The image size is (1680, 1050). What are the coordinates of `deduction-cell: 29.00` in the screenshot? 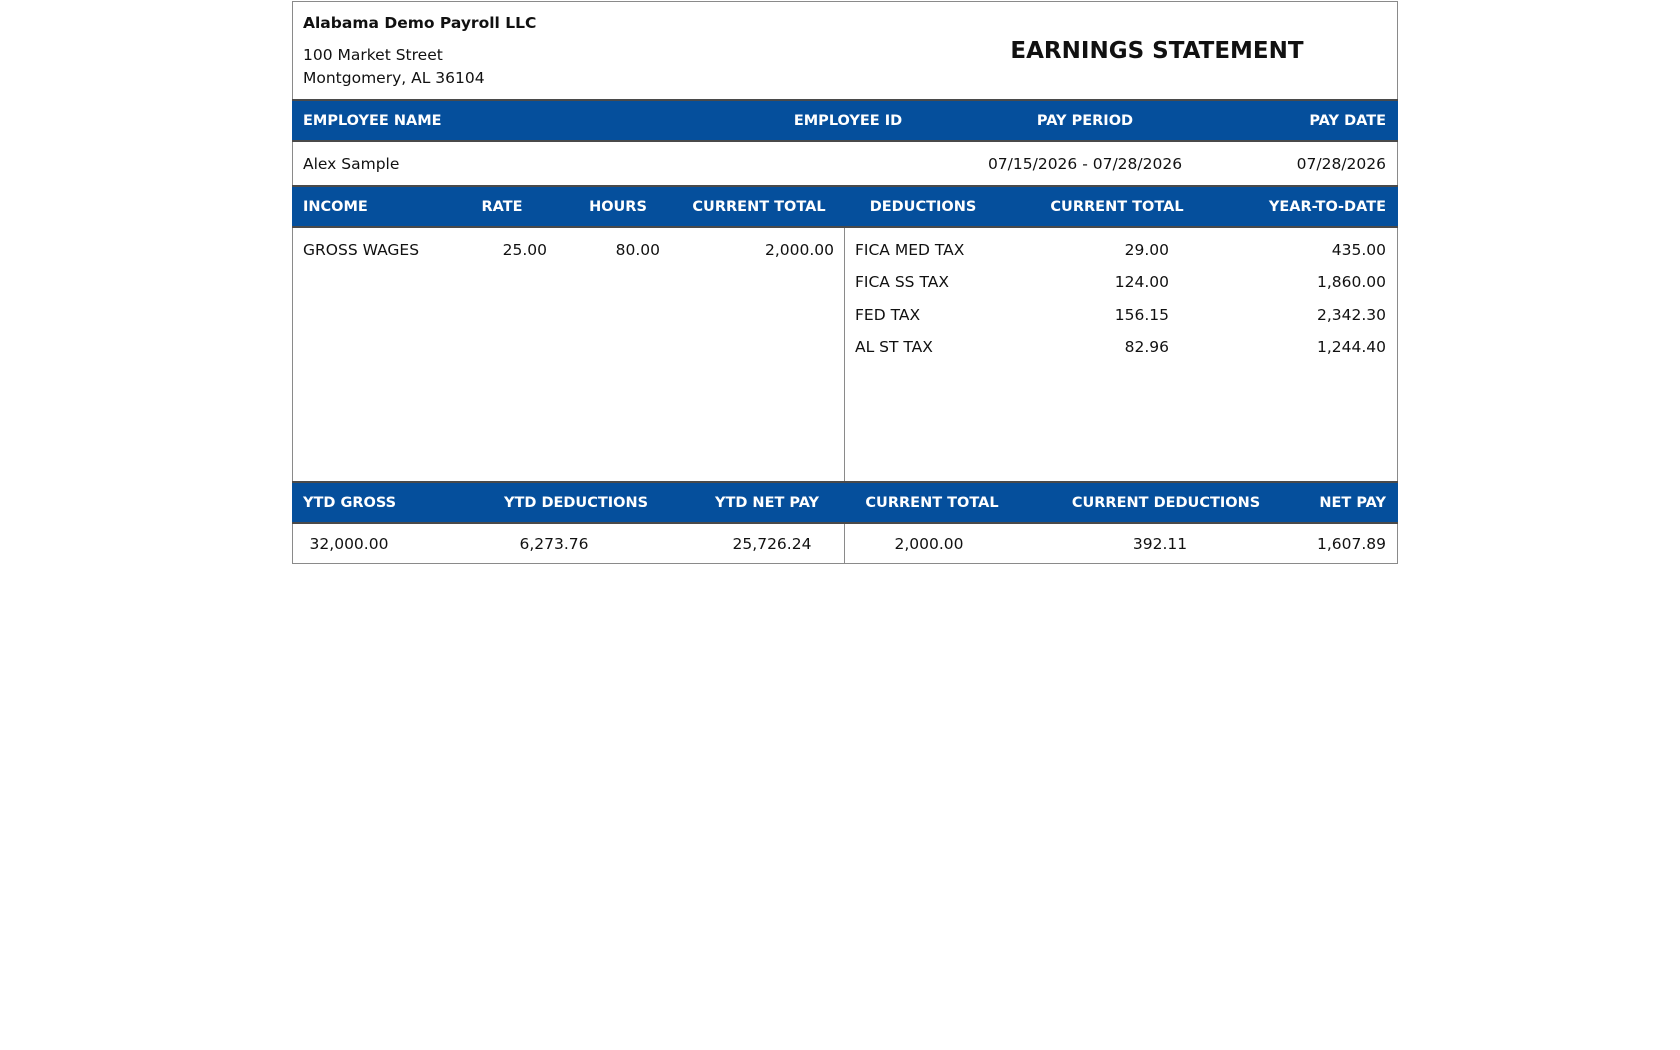 It's located at (1146, 250).